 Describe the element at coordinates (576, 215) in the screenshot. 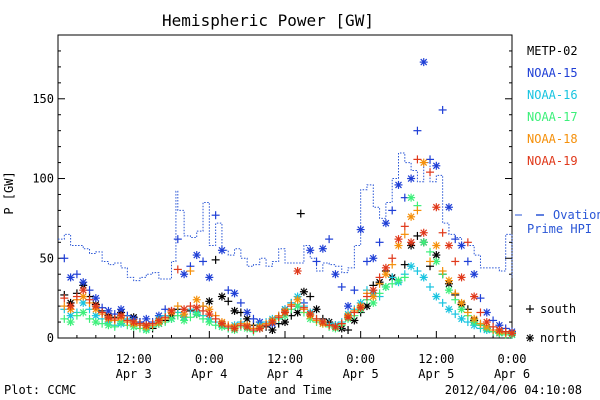

I see `ovation-legend-line1: Ovation` at that location.